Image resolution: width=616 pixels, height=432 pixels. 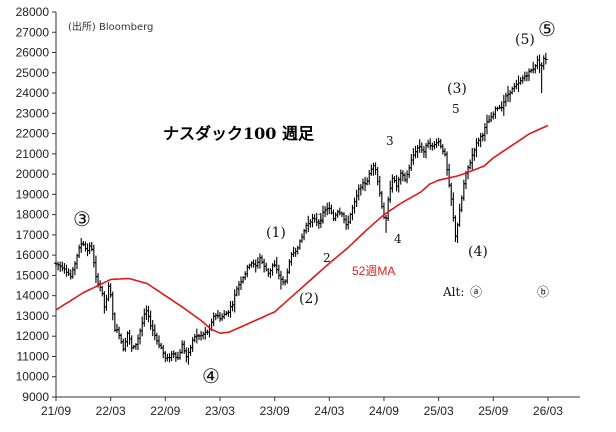 What do you see at coordinates (33, 174) in the screenshot?
I see `y-tick-label: 20000` at bounding box center [33, 174].